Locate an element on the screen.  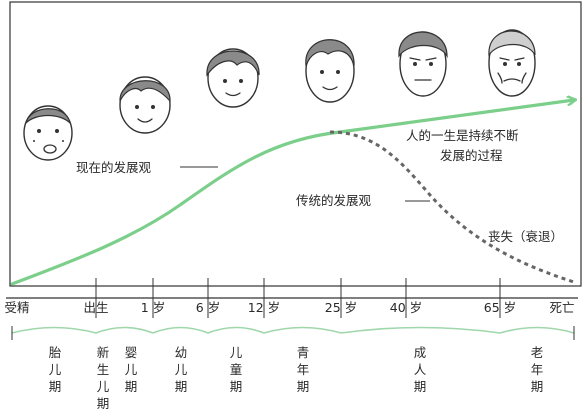
child-face-icon is located at coordinates (233, 78).